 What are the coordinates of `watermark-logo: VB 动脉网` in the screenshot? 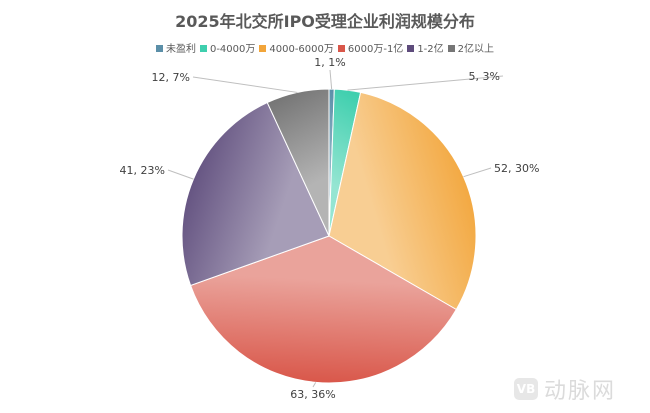 It's located at (565, 389).